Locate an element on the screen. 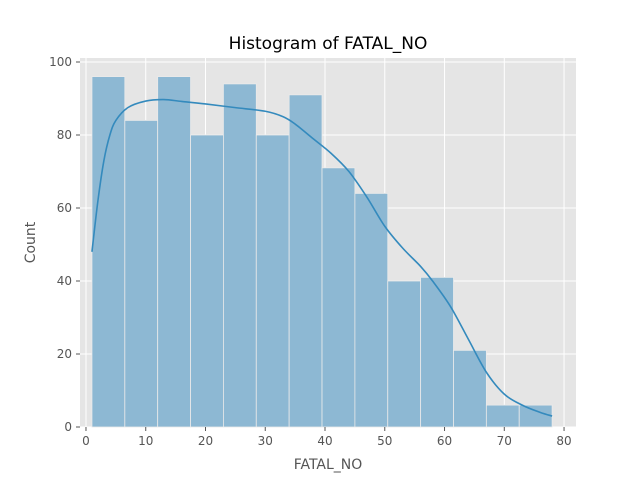 The width and height of the screenshot is (640, 480). x-tick-label: 80 is located at coordinates (563, 441).